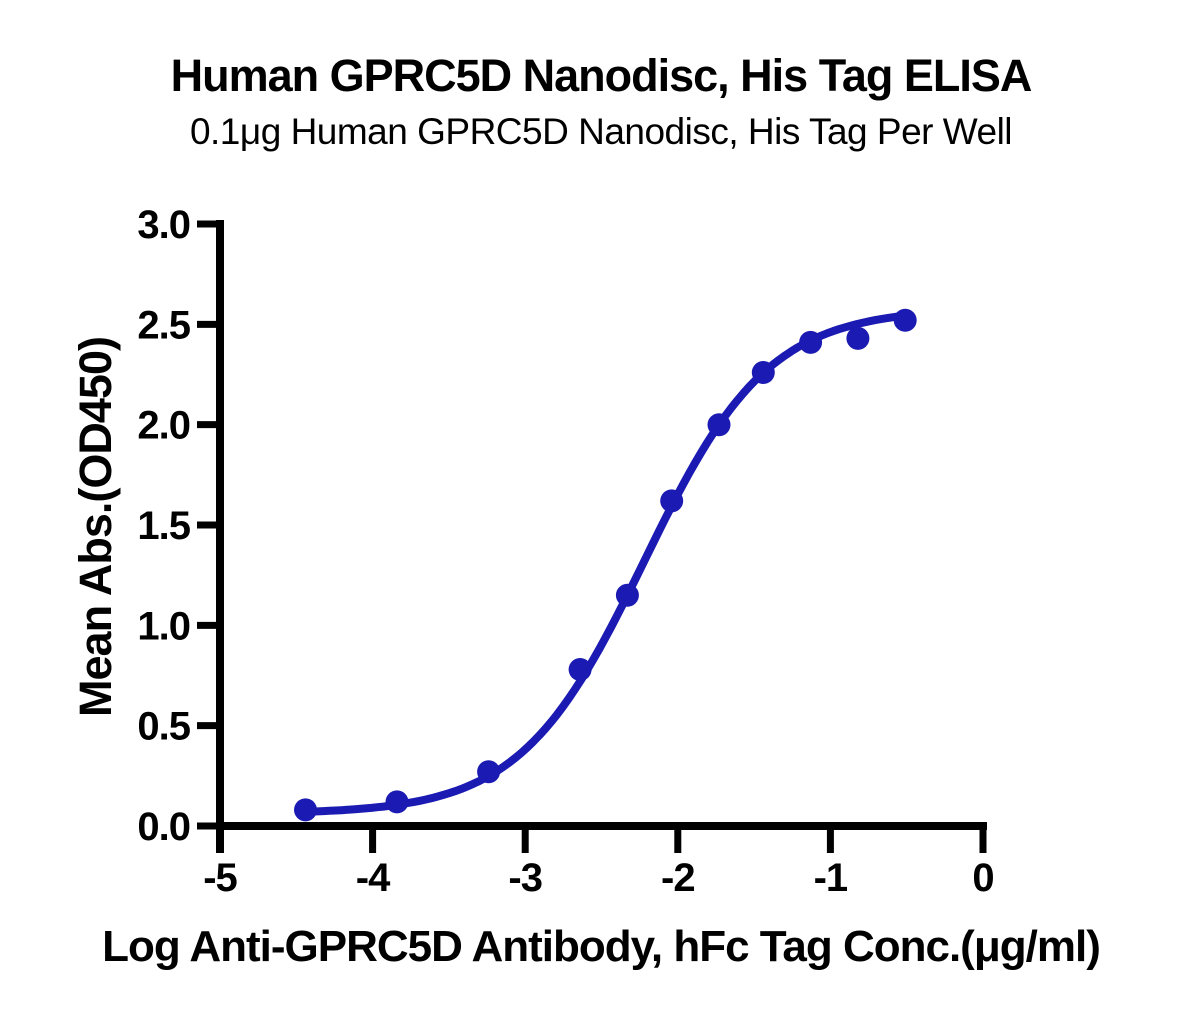 The height and width of the screenshot is (1022, 1202). Describe the element at coordinates (163, 426) in the screenshot. I see `y-tick-label: 2.0` at that location.